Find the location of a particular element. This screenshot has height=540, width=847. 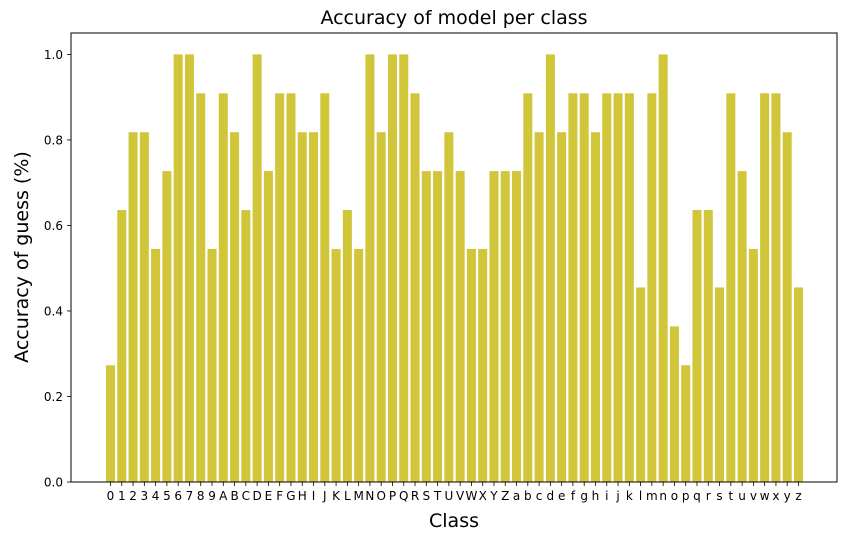

x-tick-label: 2 is located at coordinates (133, 496).